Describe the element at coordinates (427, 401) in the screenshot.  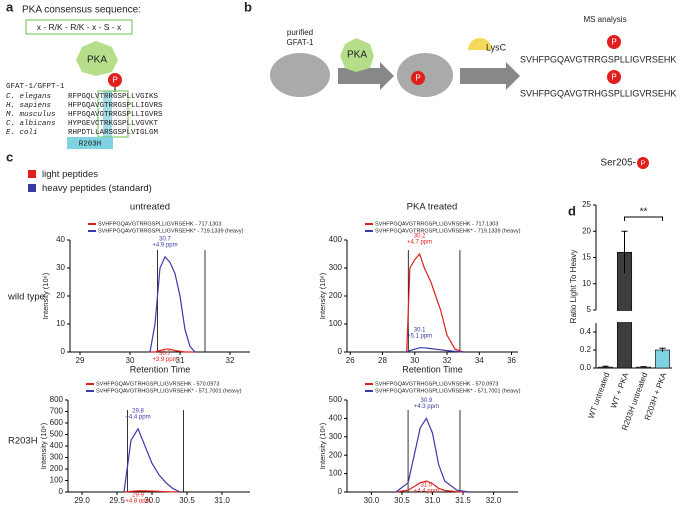
I see `peak-label: 30.9` at that location.